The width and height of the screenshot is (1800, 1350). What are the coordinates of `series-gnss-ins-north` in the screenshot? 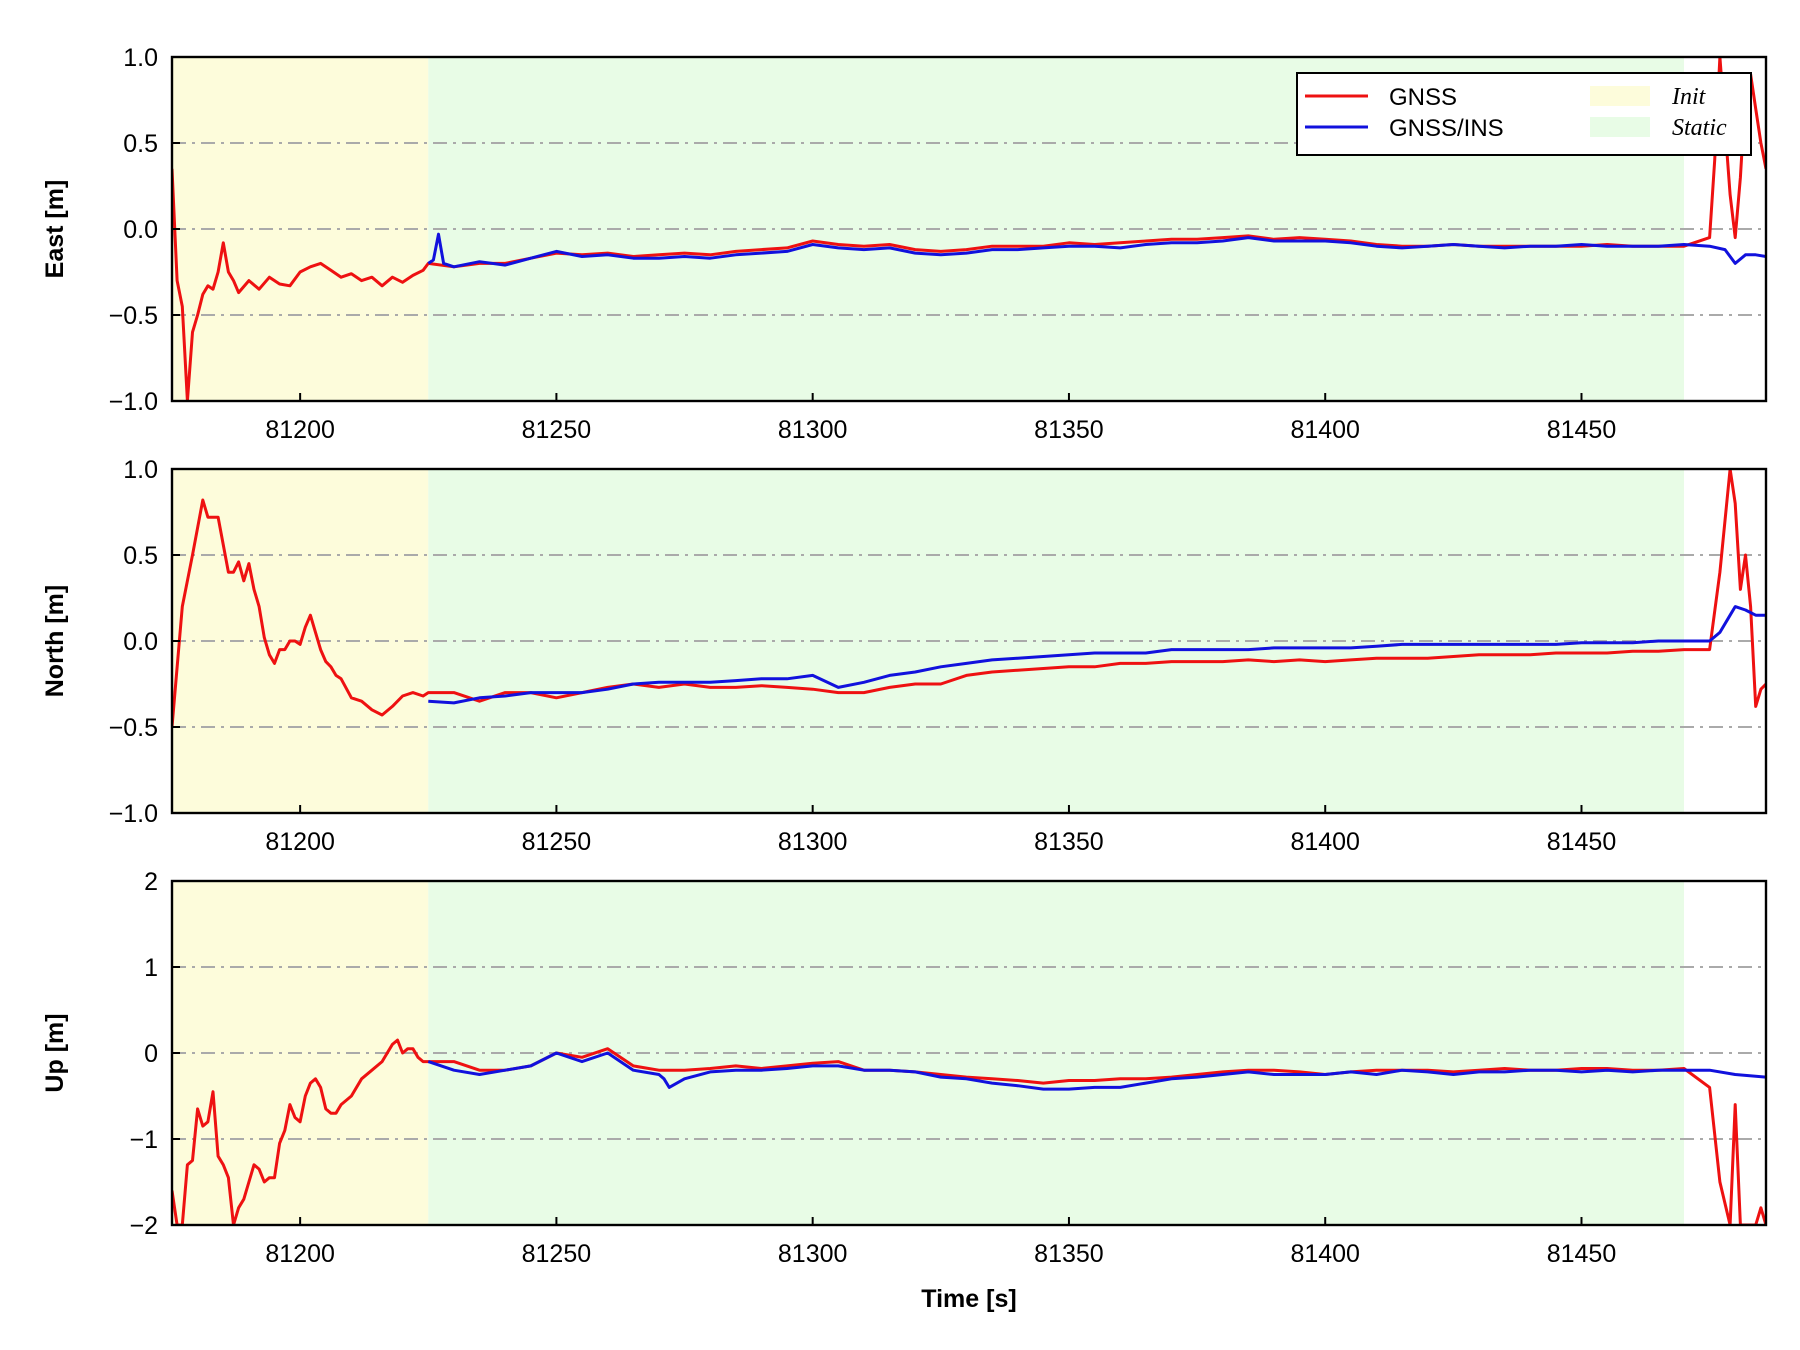 It's located at (1097, 655).